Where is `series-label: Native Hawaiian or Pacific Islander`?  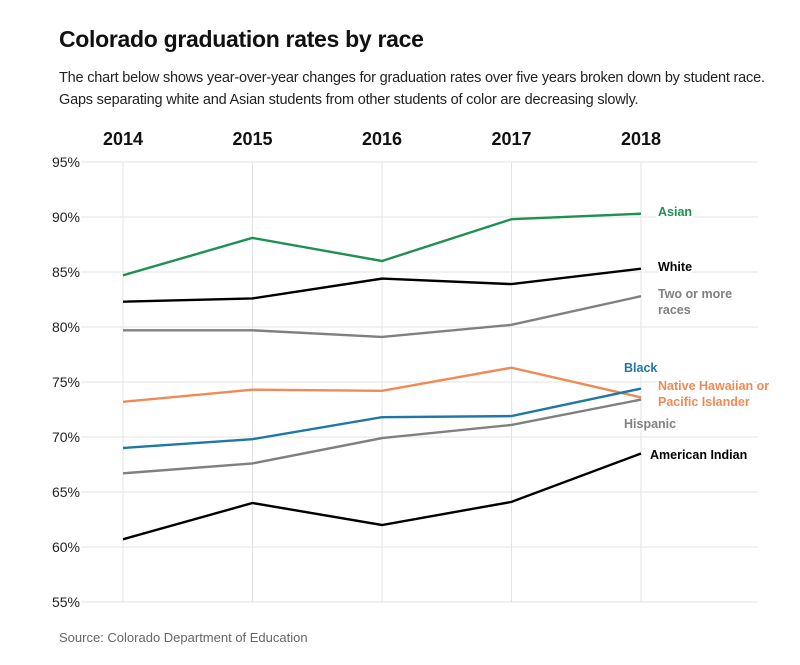
series-label: Native Hawaiian or Pacific Islander is located at coordinates (713, 394).